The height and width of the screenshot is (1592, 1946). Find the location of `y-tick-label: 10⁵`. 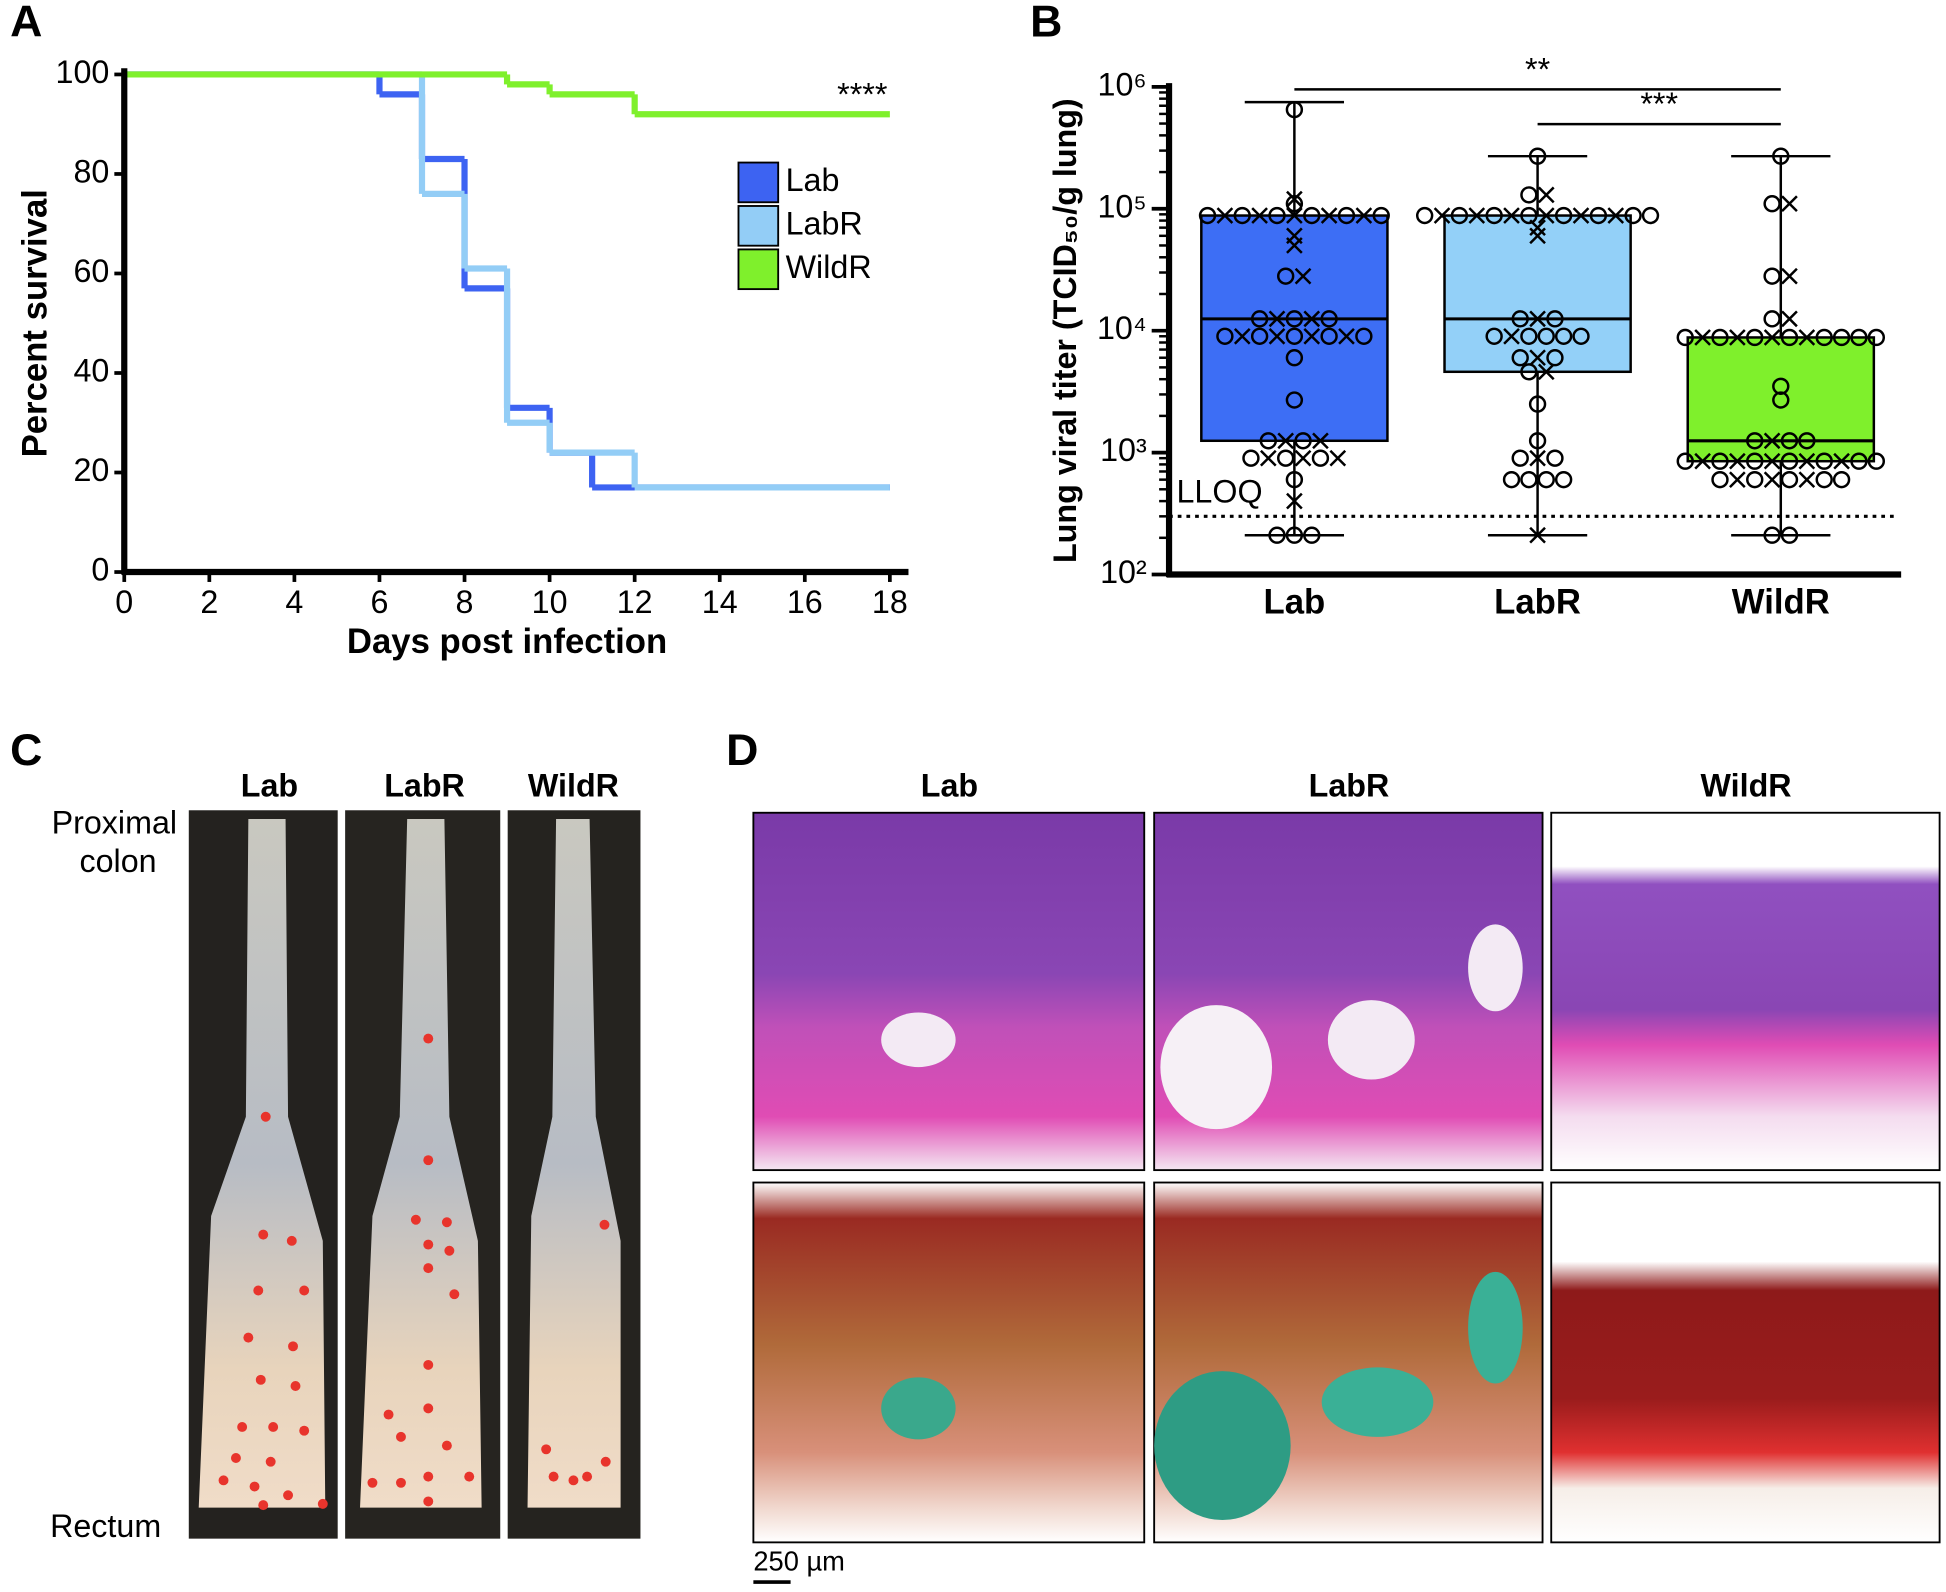

y-tick-label: 10⁵ is located at coordinates (1121, 206).